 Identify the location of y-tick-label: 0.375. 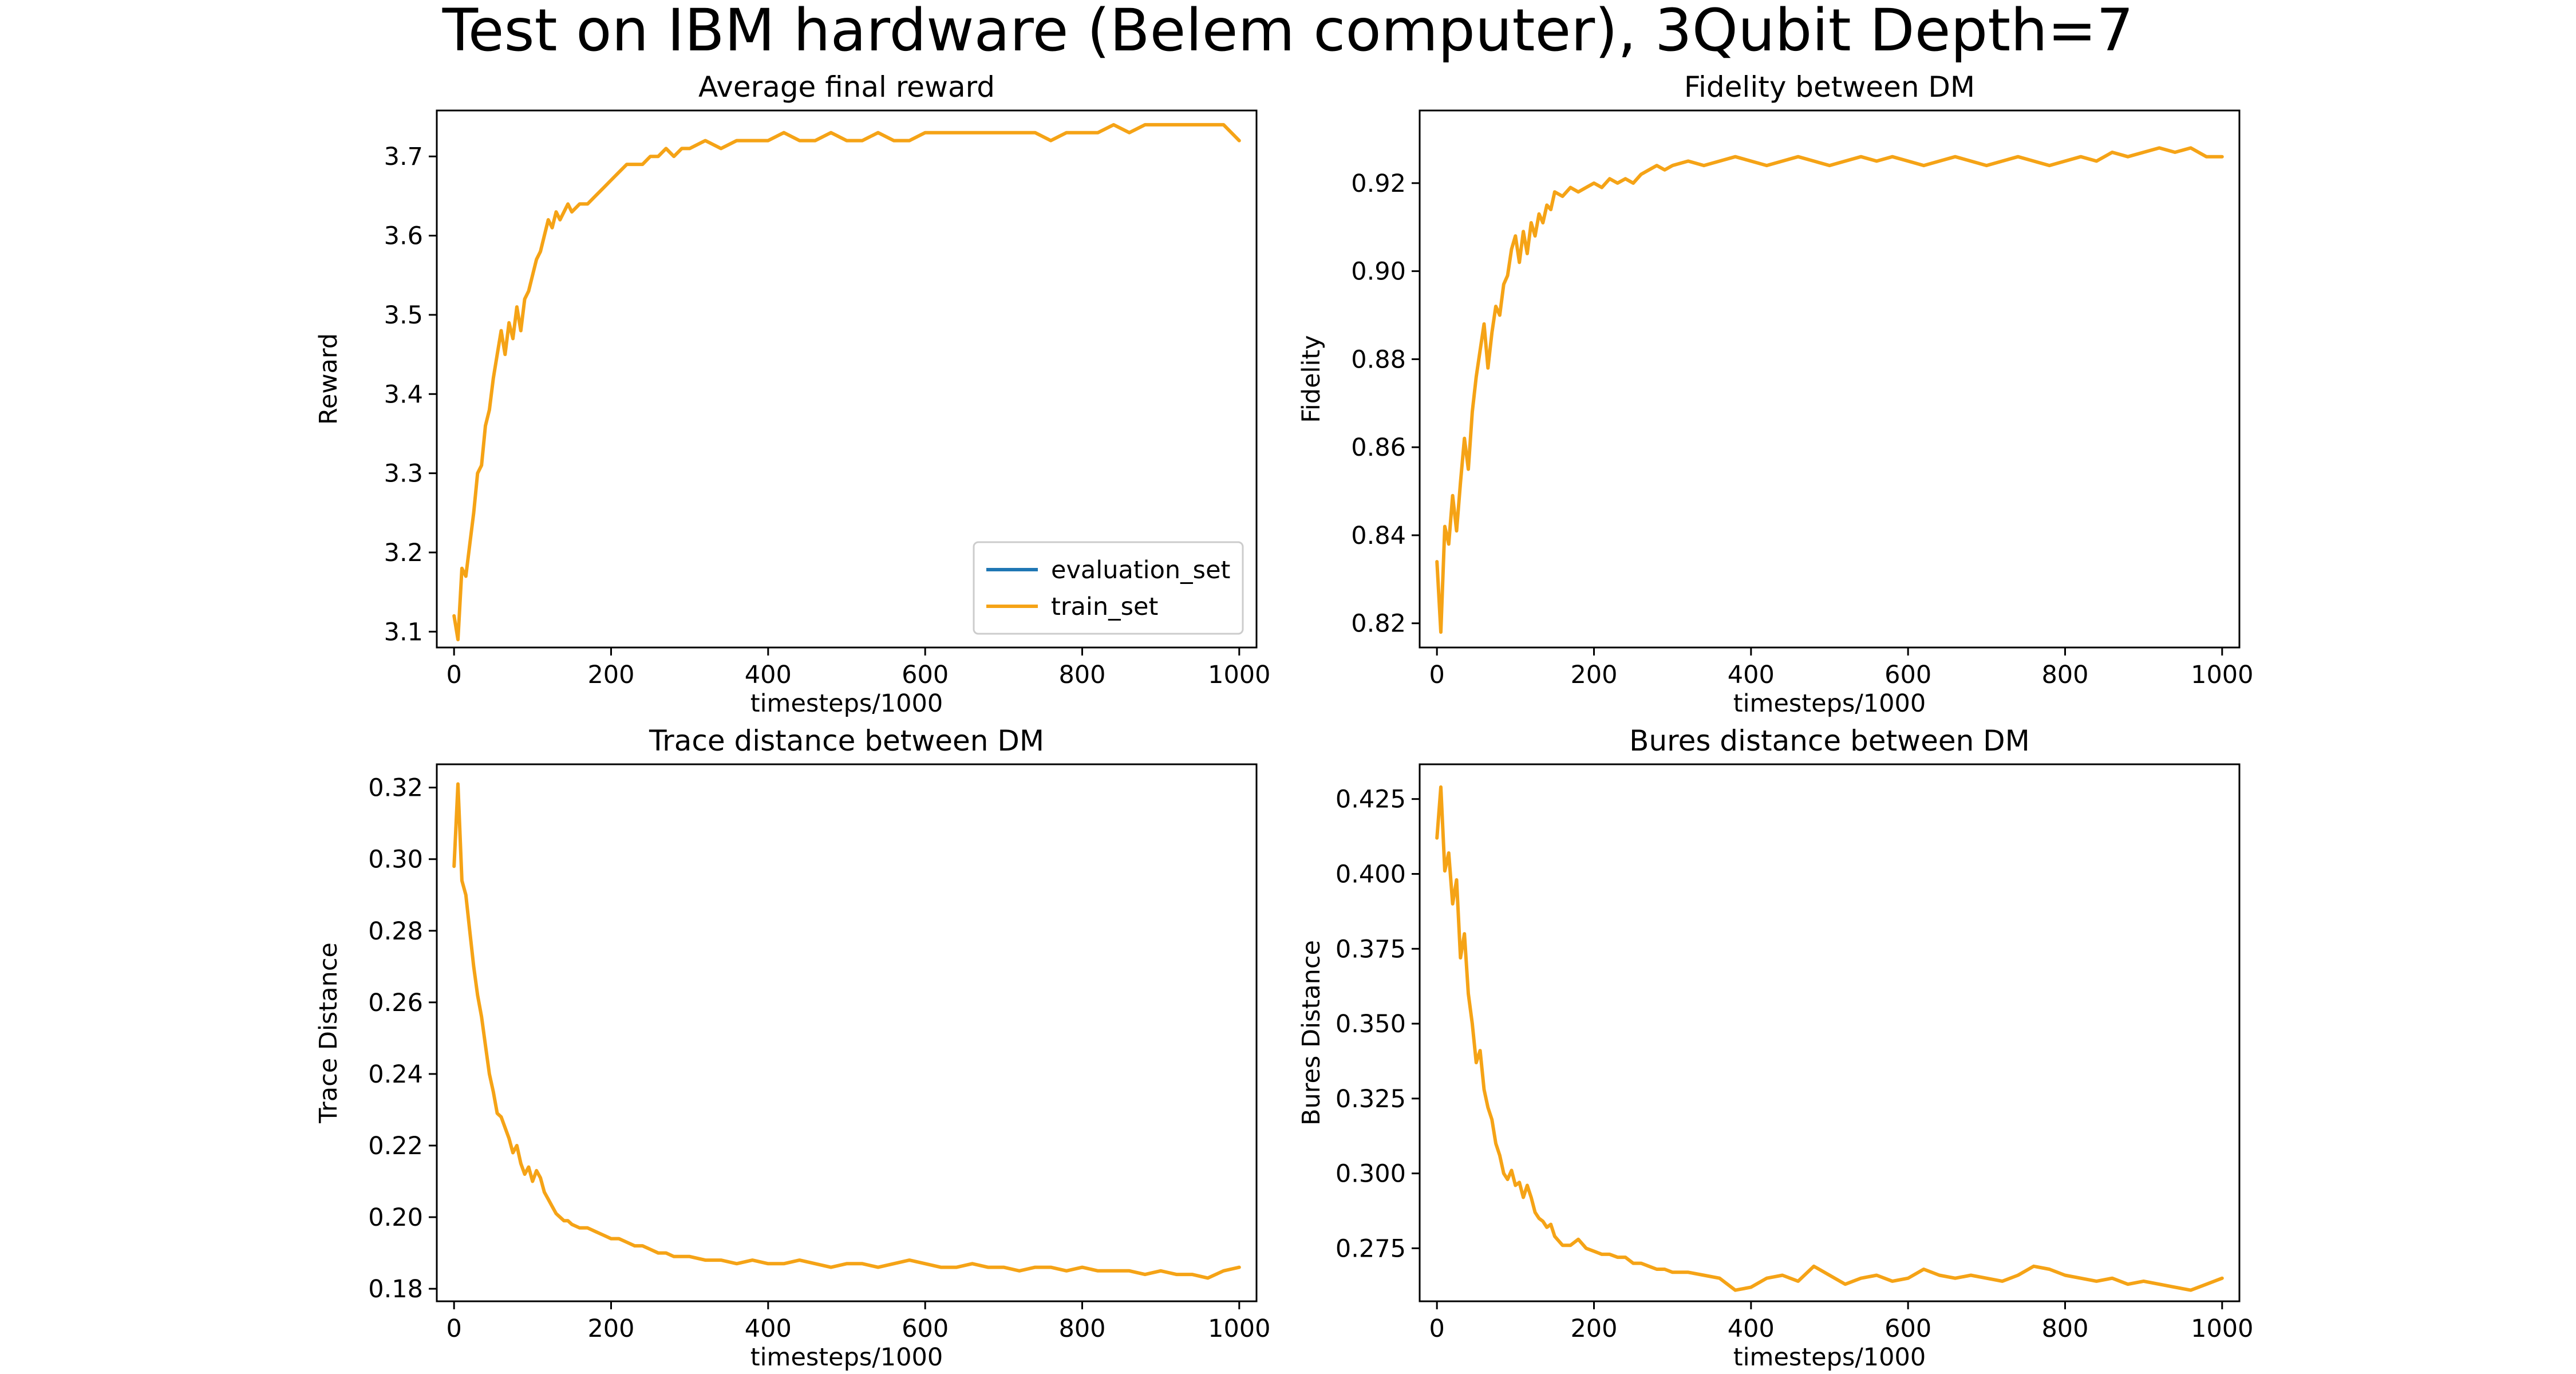
(1371, 949).